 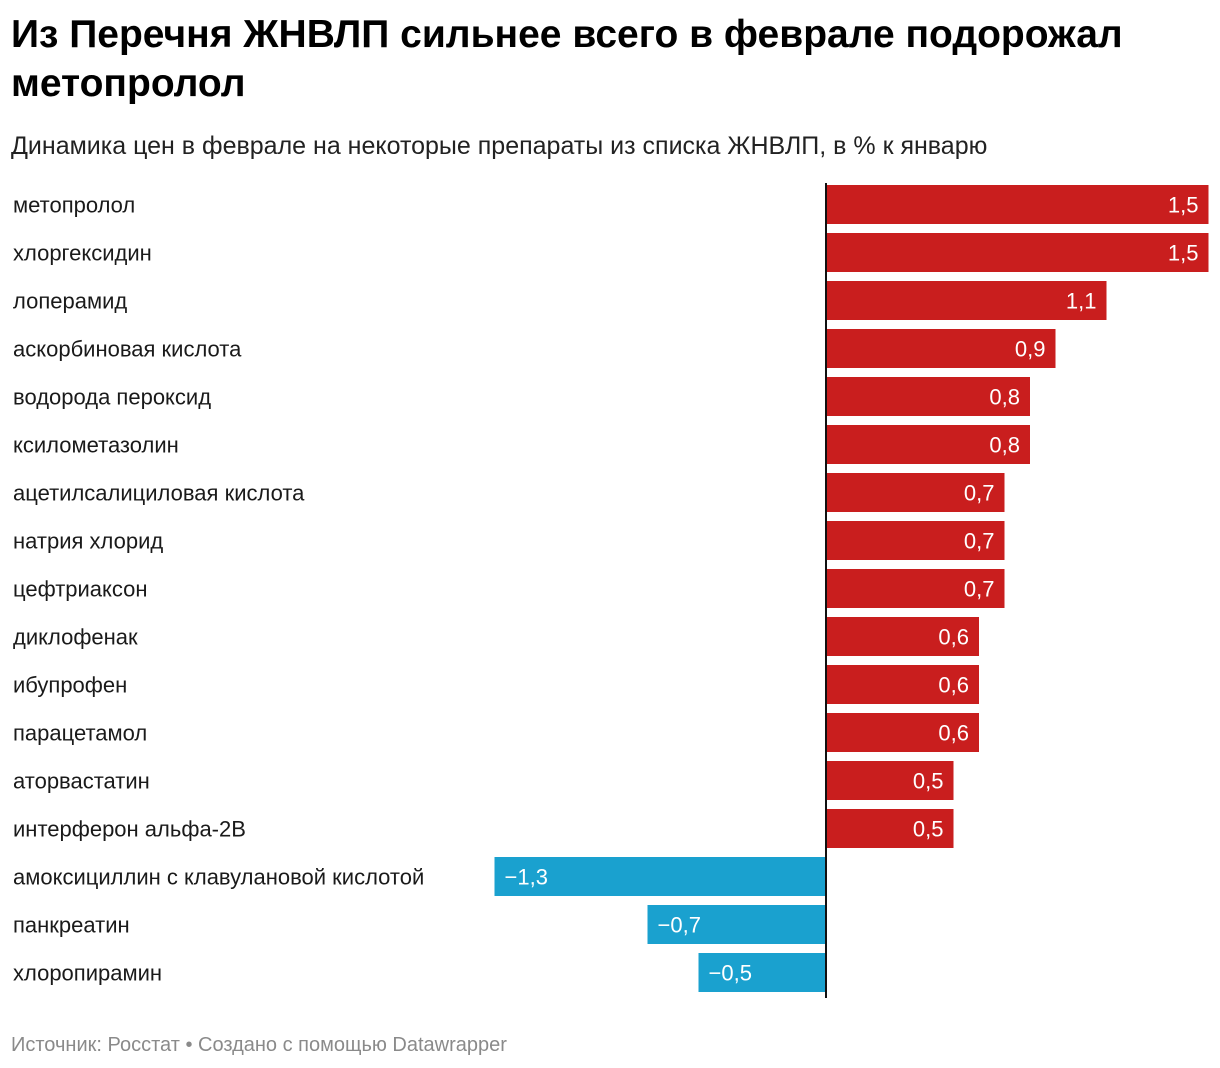 I want to click on category-label: хлоргексидин, so click(x=82, y=253).